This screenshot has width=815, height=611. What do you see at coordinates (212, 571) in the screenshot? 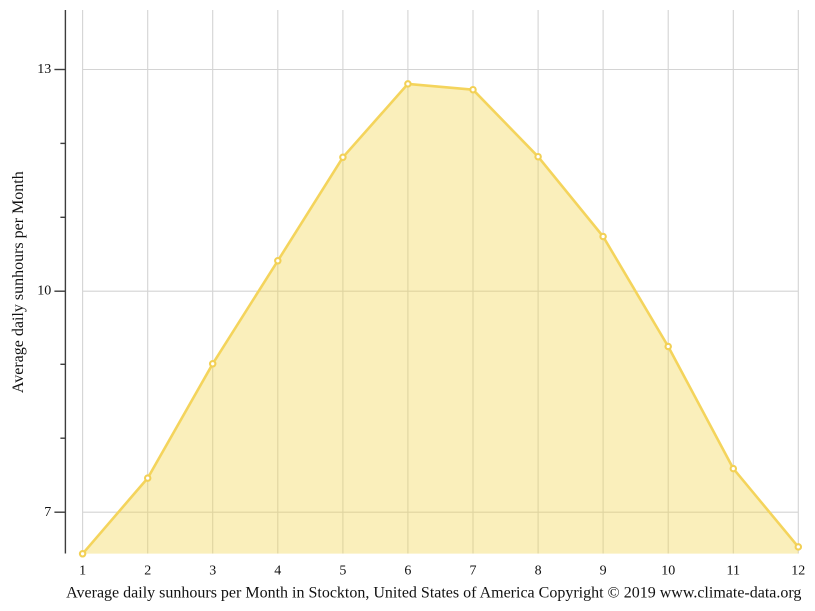
I see `svg-text: 3` at bounding box center [212, 571].